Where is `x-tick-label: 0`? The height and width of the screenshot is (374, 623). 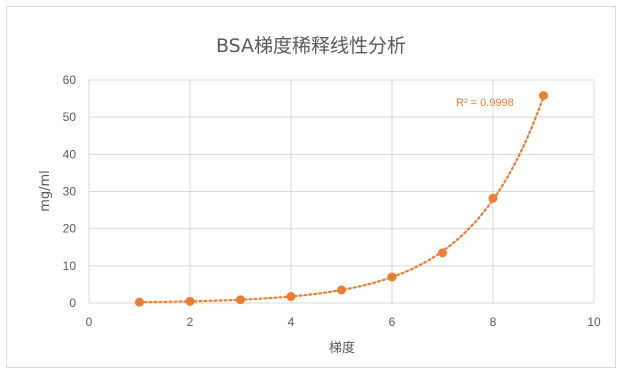 x-tick-label: 0 is located at coordinates (89, 322).